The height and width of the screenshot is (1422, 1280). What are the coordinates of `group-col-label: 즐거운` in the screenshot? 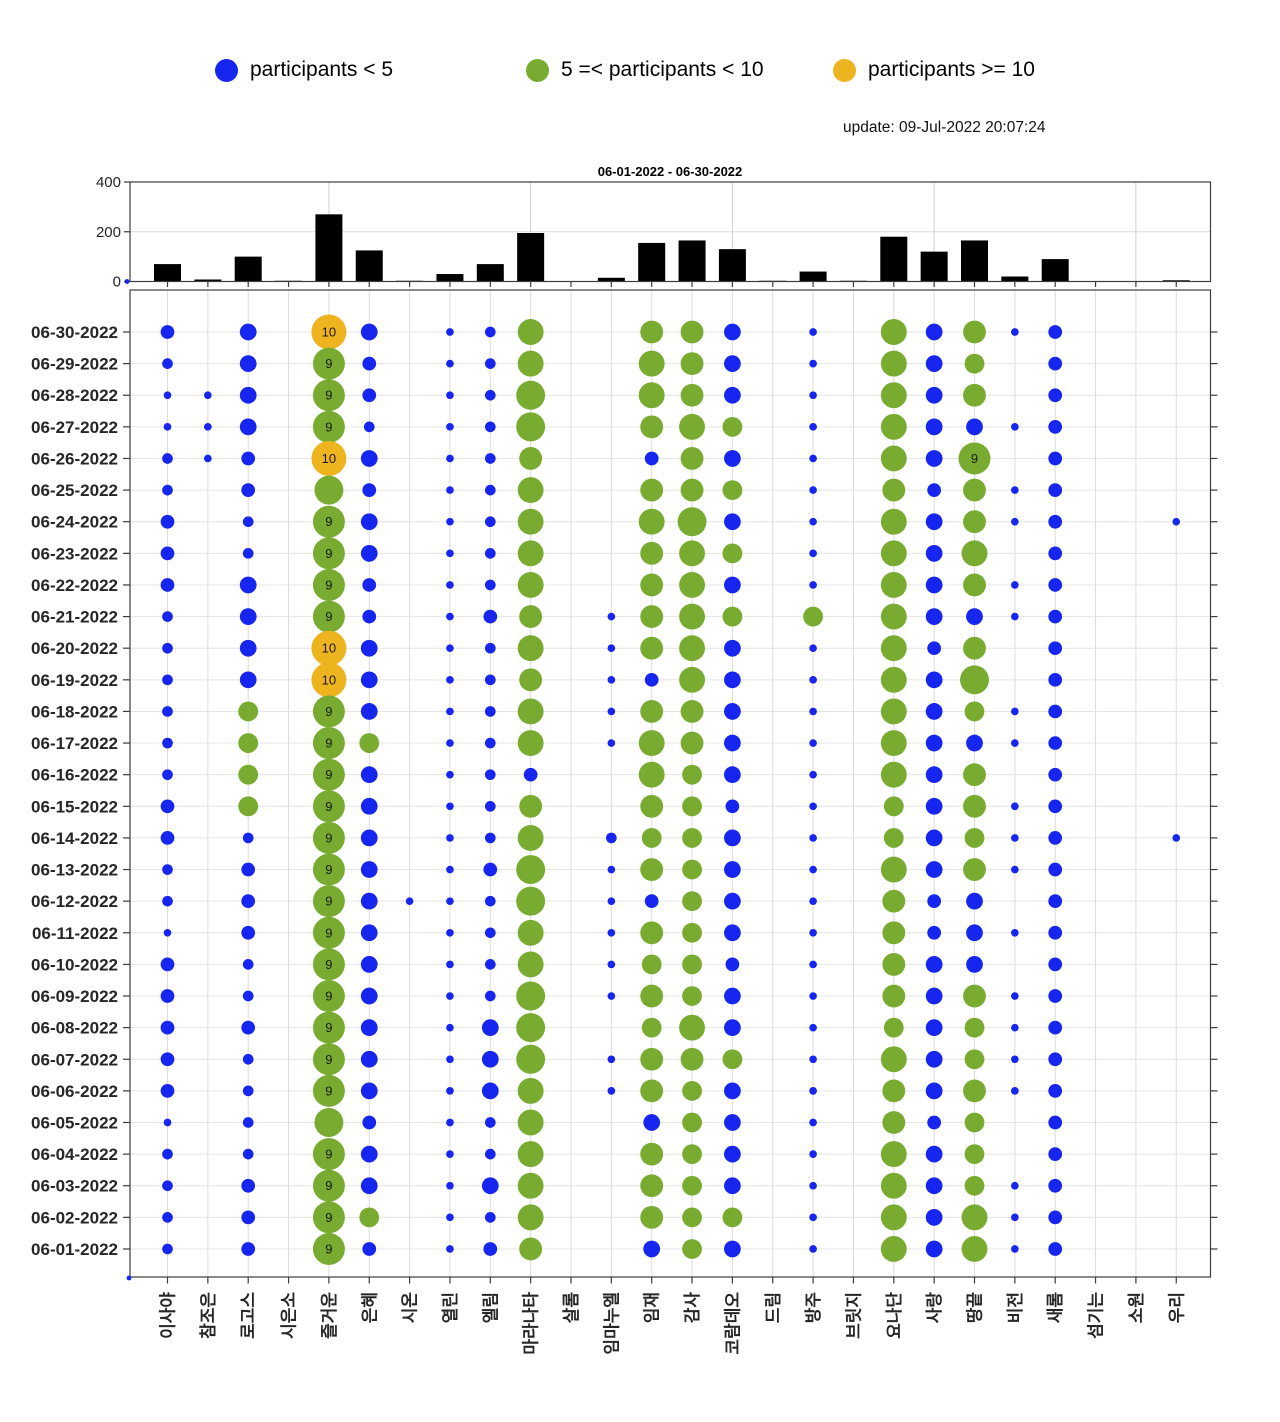 It's located at (329, 1315).